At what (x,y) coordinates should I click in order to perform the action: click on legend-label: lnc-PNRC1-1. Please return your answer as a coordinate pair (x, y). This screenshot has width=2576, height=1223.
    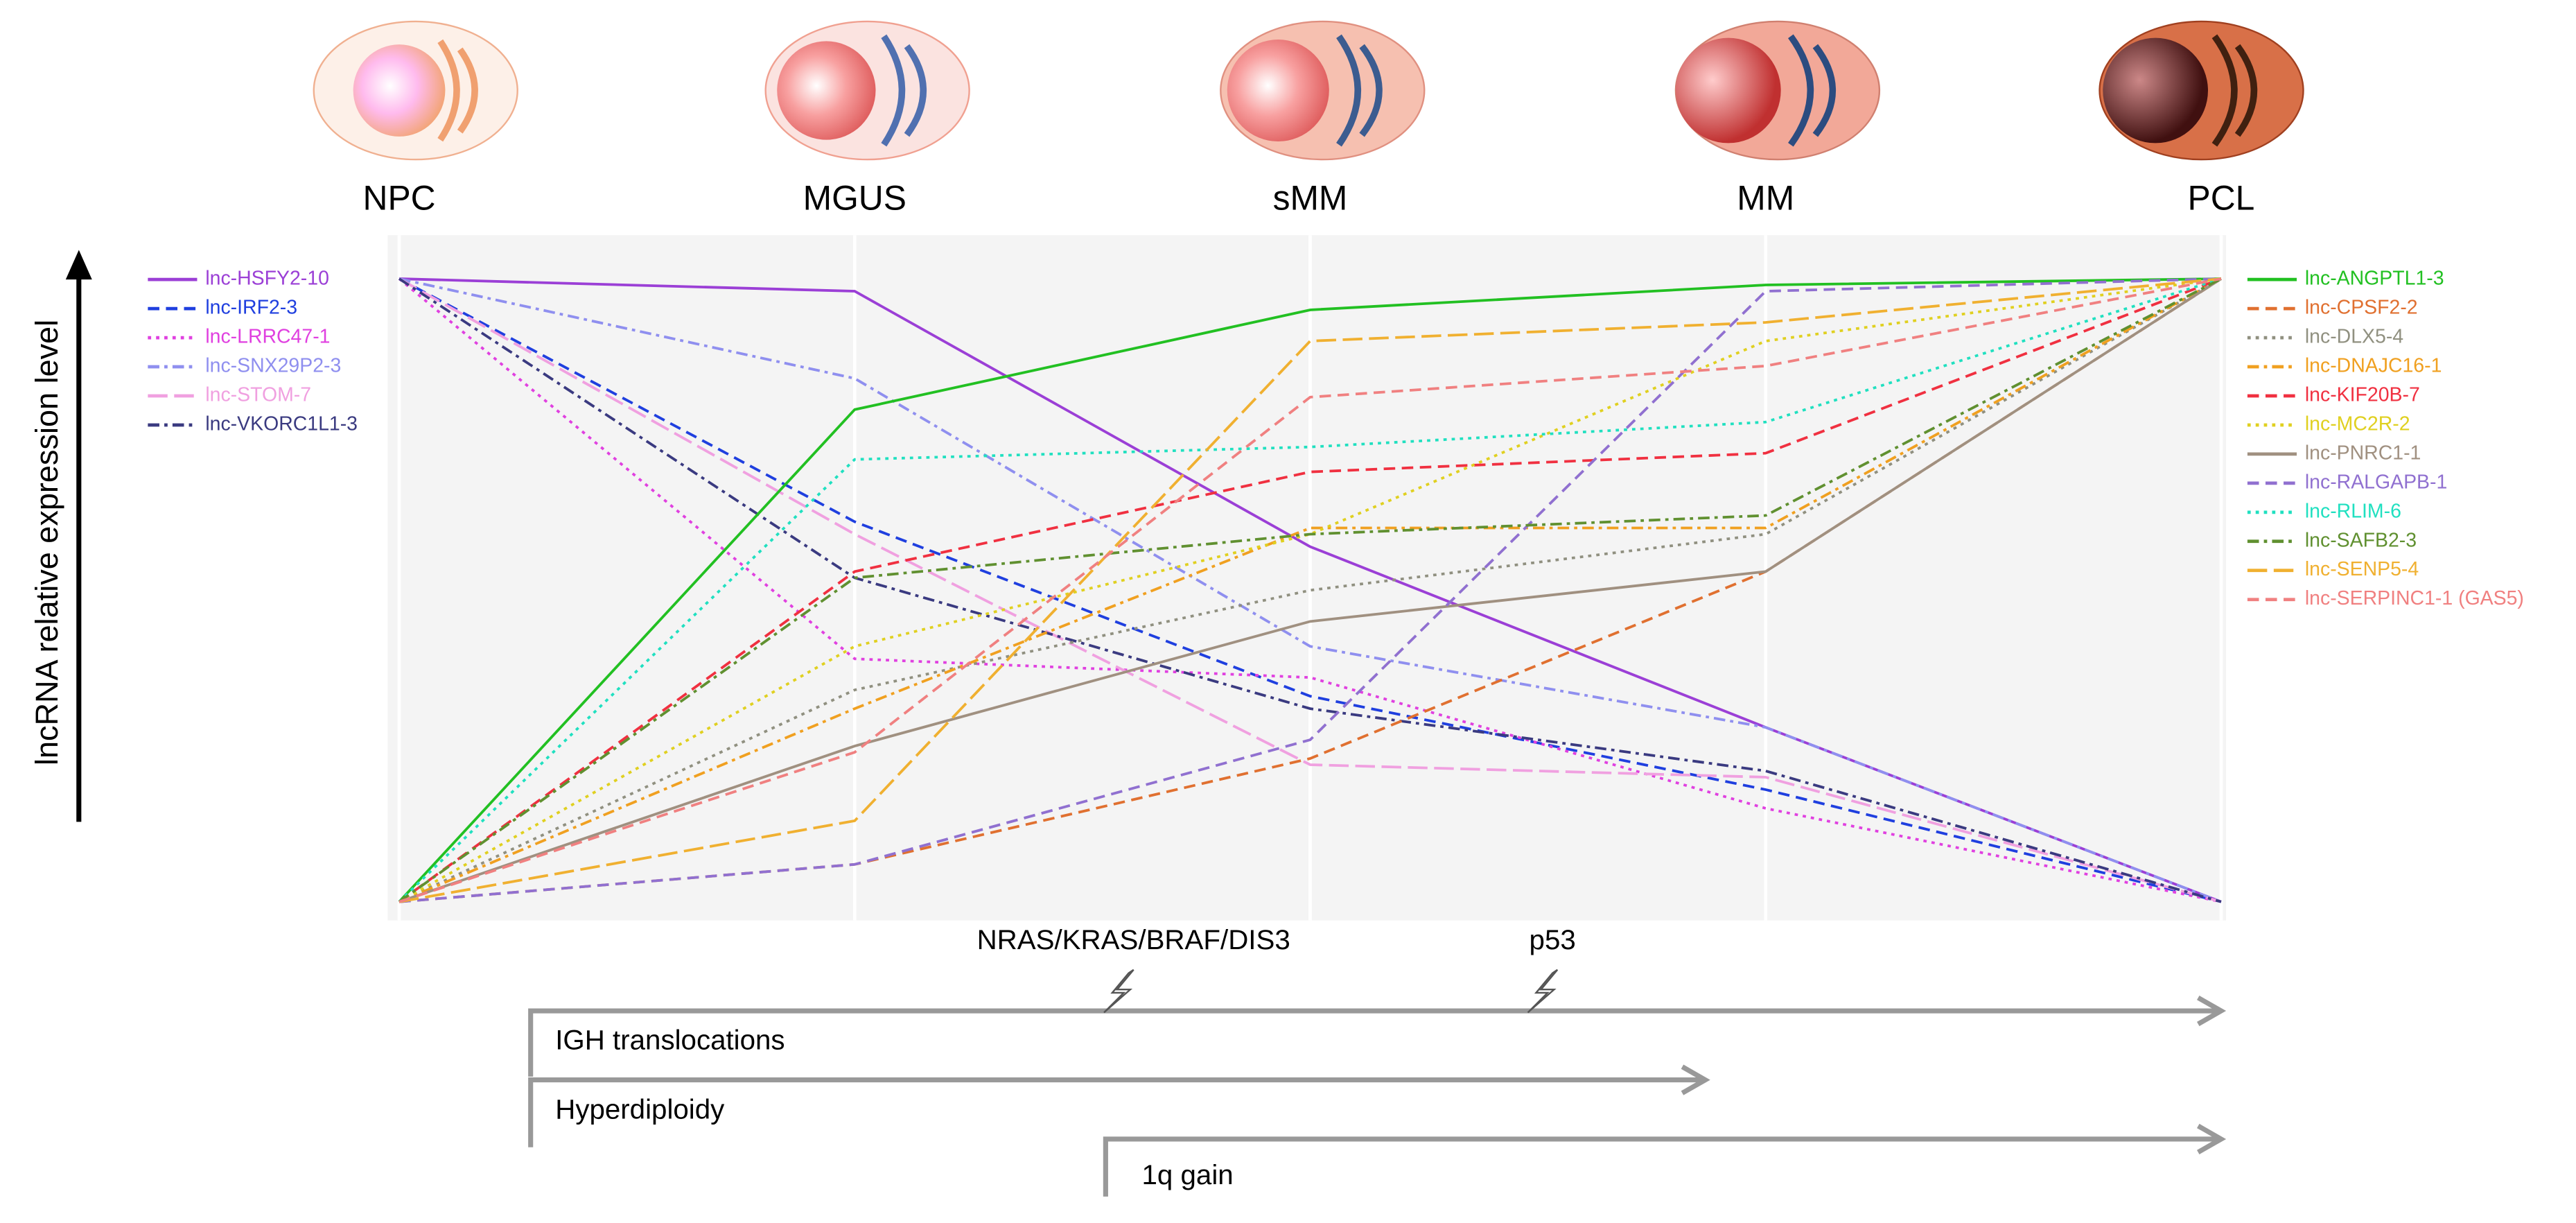
    Looking at the image, I should click on (2363, 453).